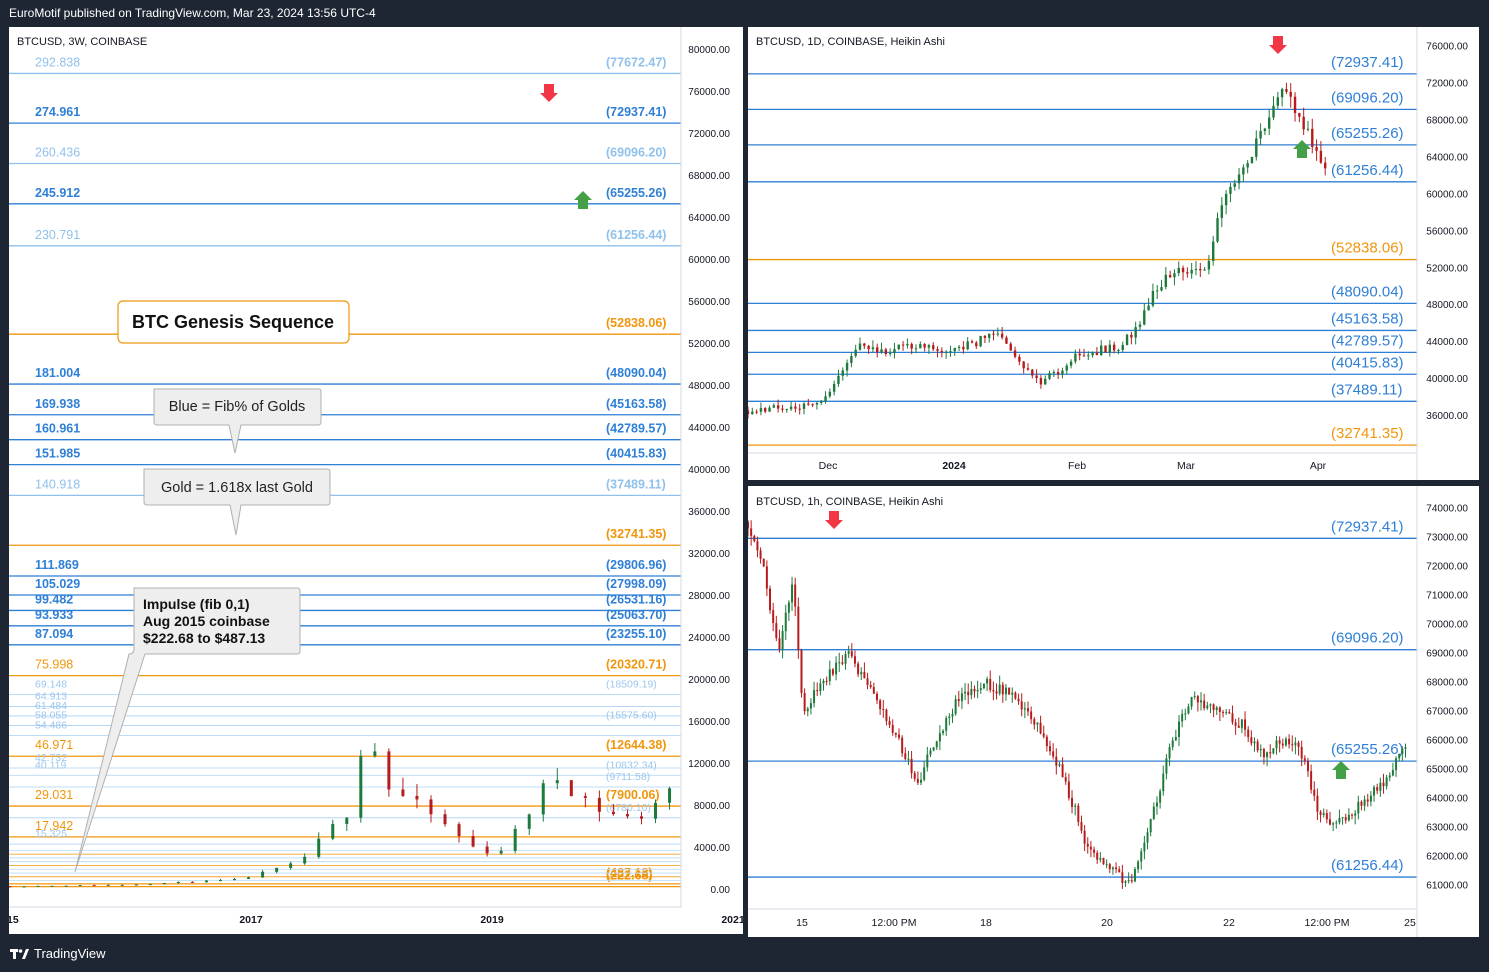  What do you see at coordinates (1447, 712) in the screenshot?
I see `price-tick-label: 67000.00` at bounding box center [1447, 712].